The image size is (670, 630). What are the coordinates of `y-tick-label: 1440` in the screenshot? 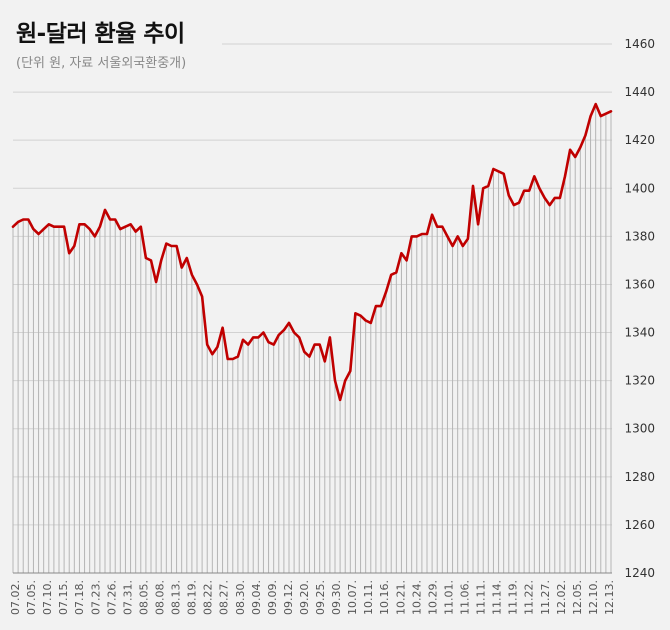 It's located at (639, 92).